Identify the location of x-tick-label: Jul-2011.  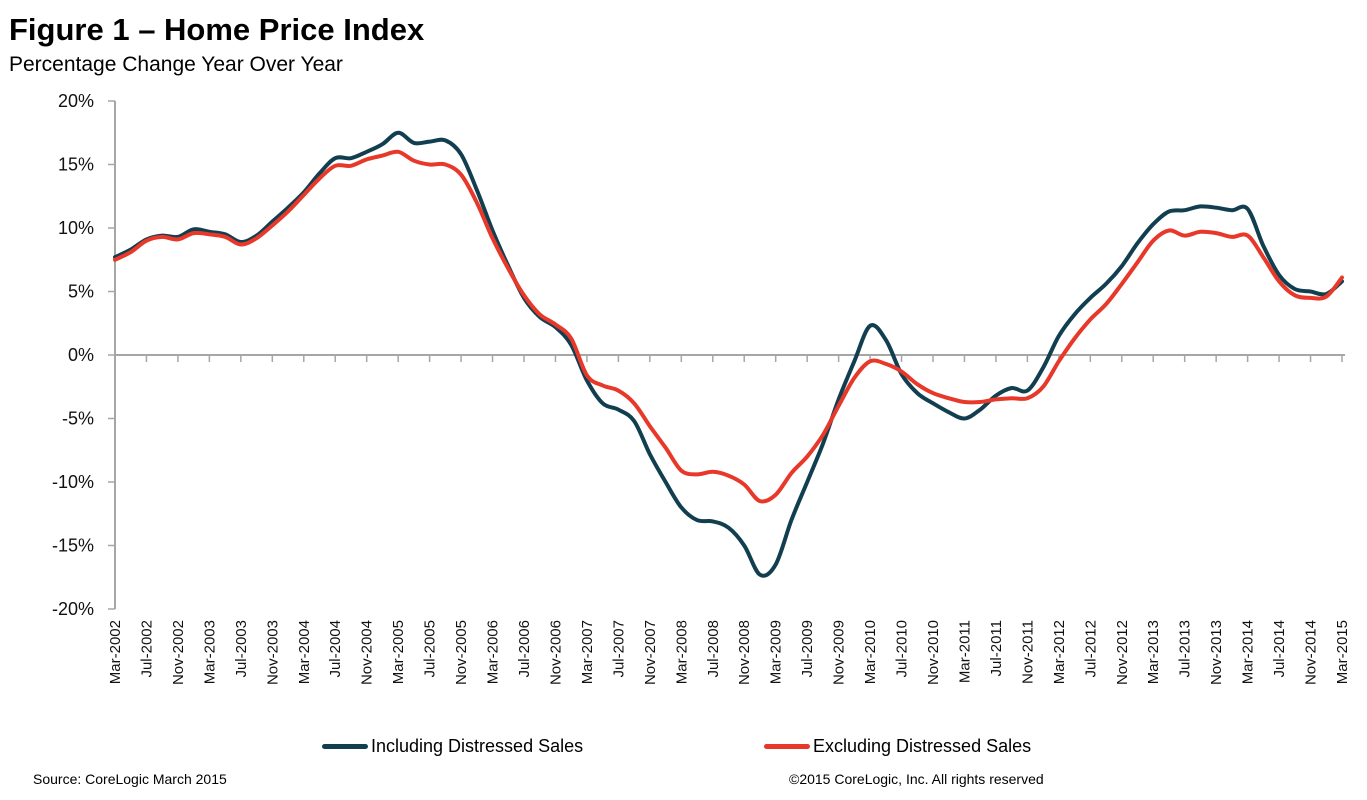
(996, 648).